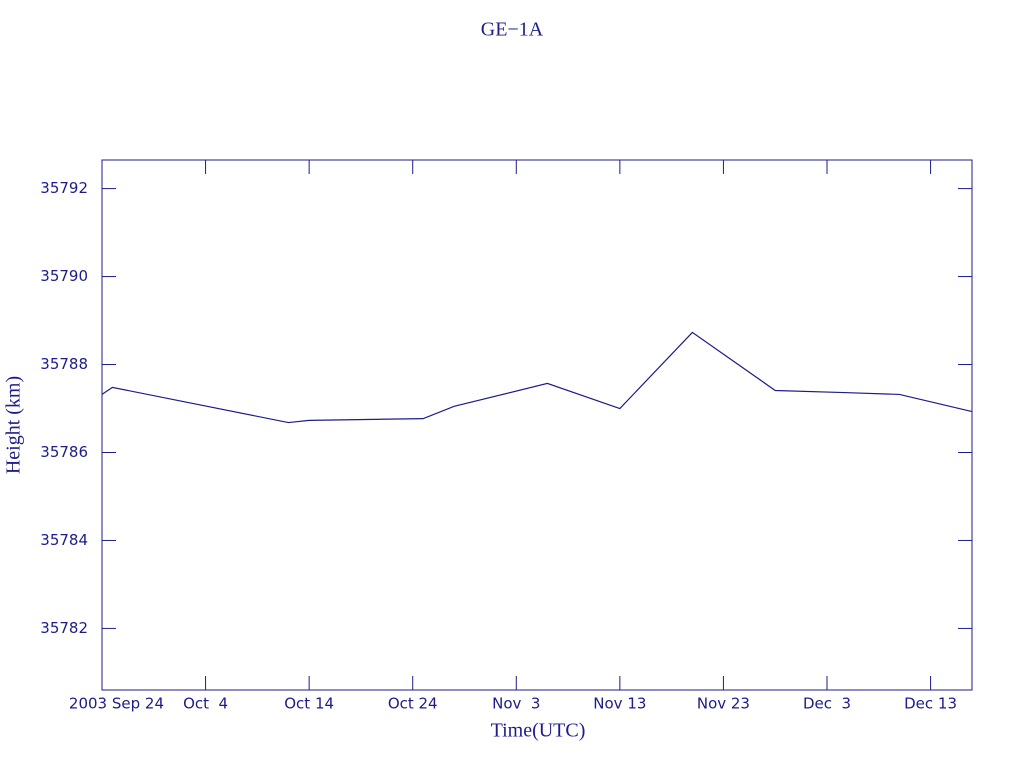 This screenshot has height=768, width=1024. What do you see at coordinates (116, 704) in the screenshot?
I see `x-tick-label: 2003 Sep 24` at bounding box center [116, 704].